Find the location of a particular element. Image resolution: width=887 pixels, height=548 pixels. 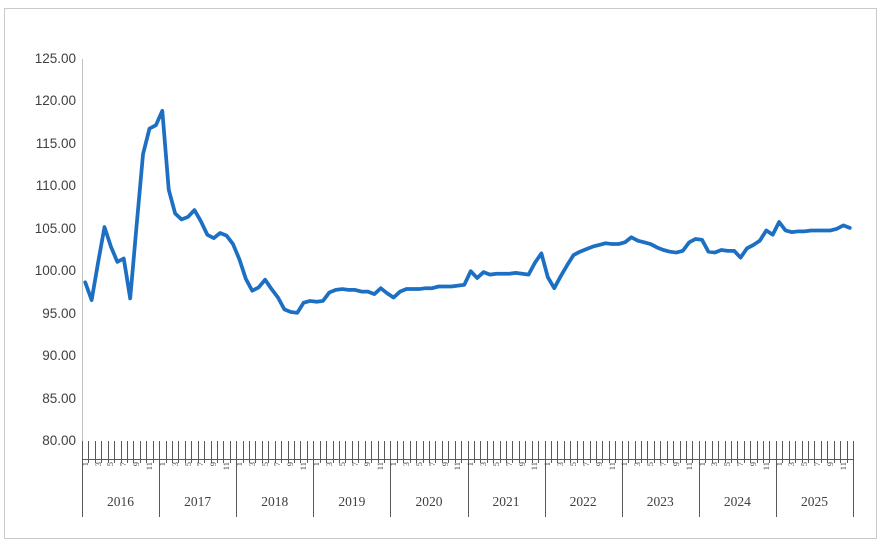

y-axis-tick-label: 95.00 is located at coordinates (59, 313).